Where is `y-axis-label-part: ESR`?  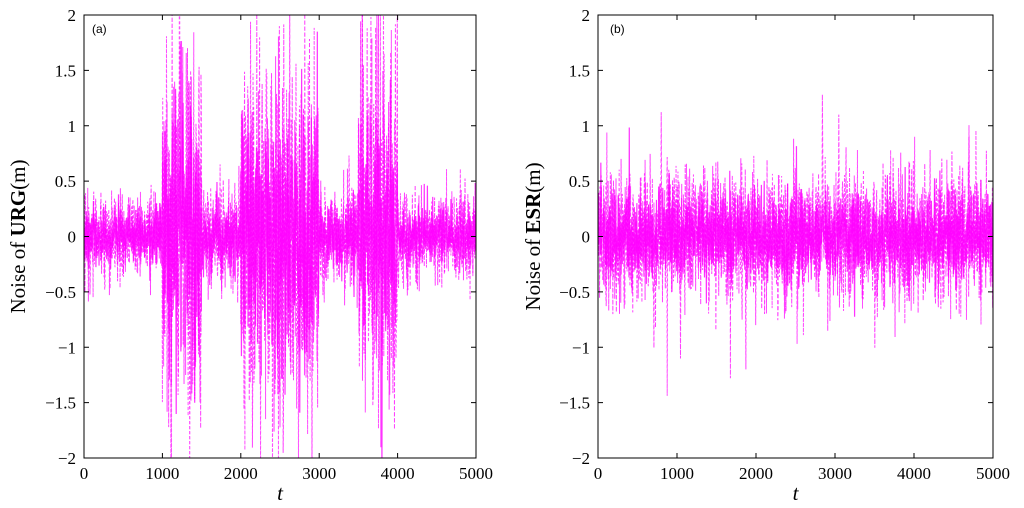
y-axis-label-part: ESR is located at coordinates (533, 213).